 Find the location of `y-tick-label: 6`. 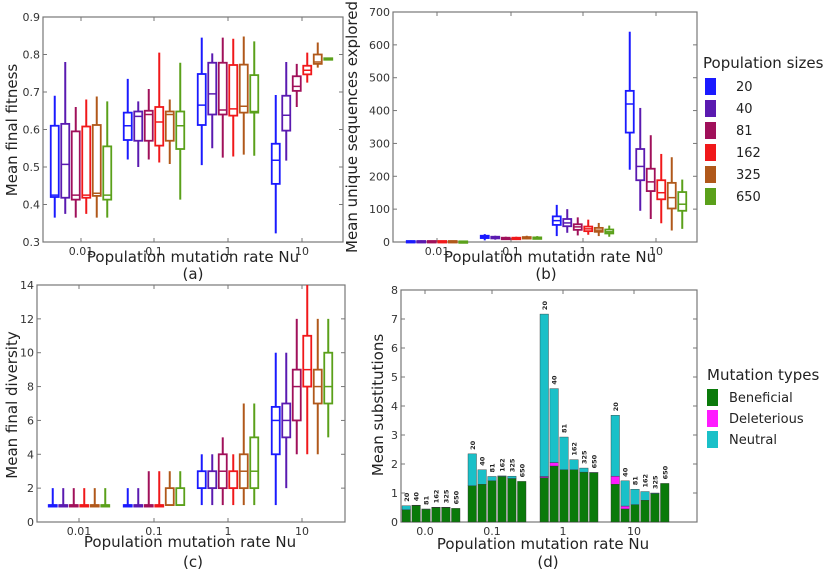

y-tick-label: 6 is located at coordinates (394, 348).